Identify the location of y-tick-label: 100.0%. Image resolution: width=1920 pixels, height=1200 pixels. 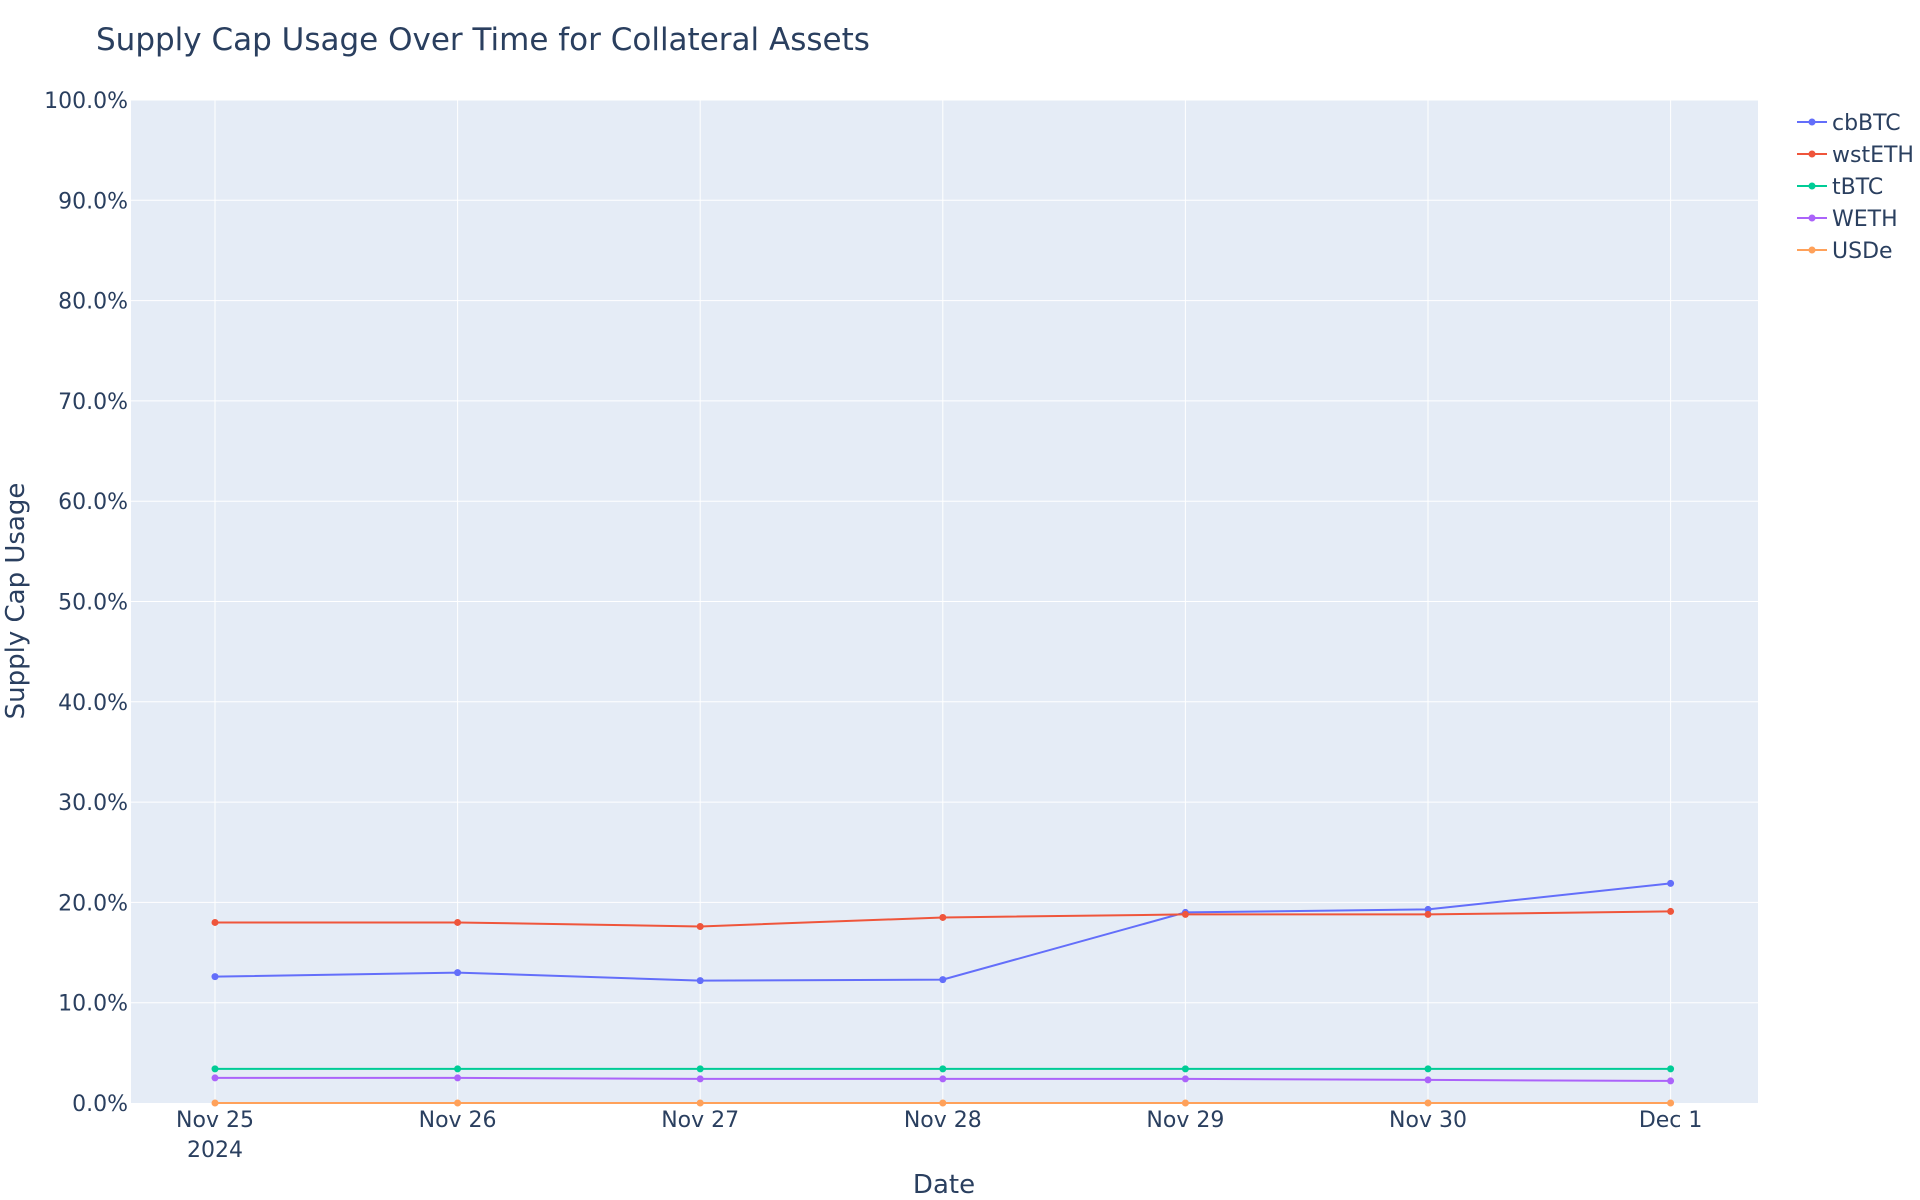
(86, 101).